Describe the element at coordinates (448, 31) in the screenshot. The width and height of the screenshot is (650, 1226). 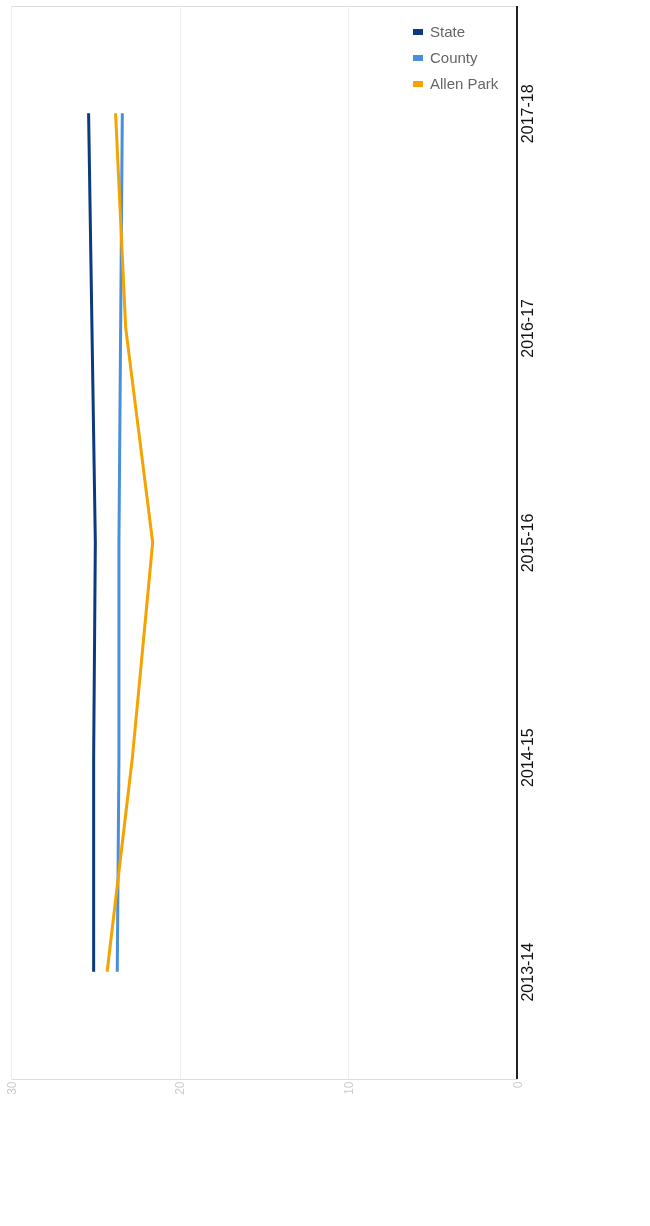
I see `legend-label: State` at that location.